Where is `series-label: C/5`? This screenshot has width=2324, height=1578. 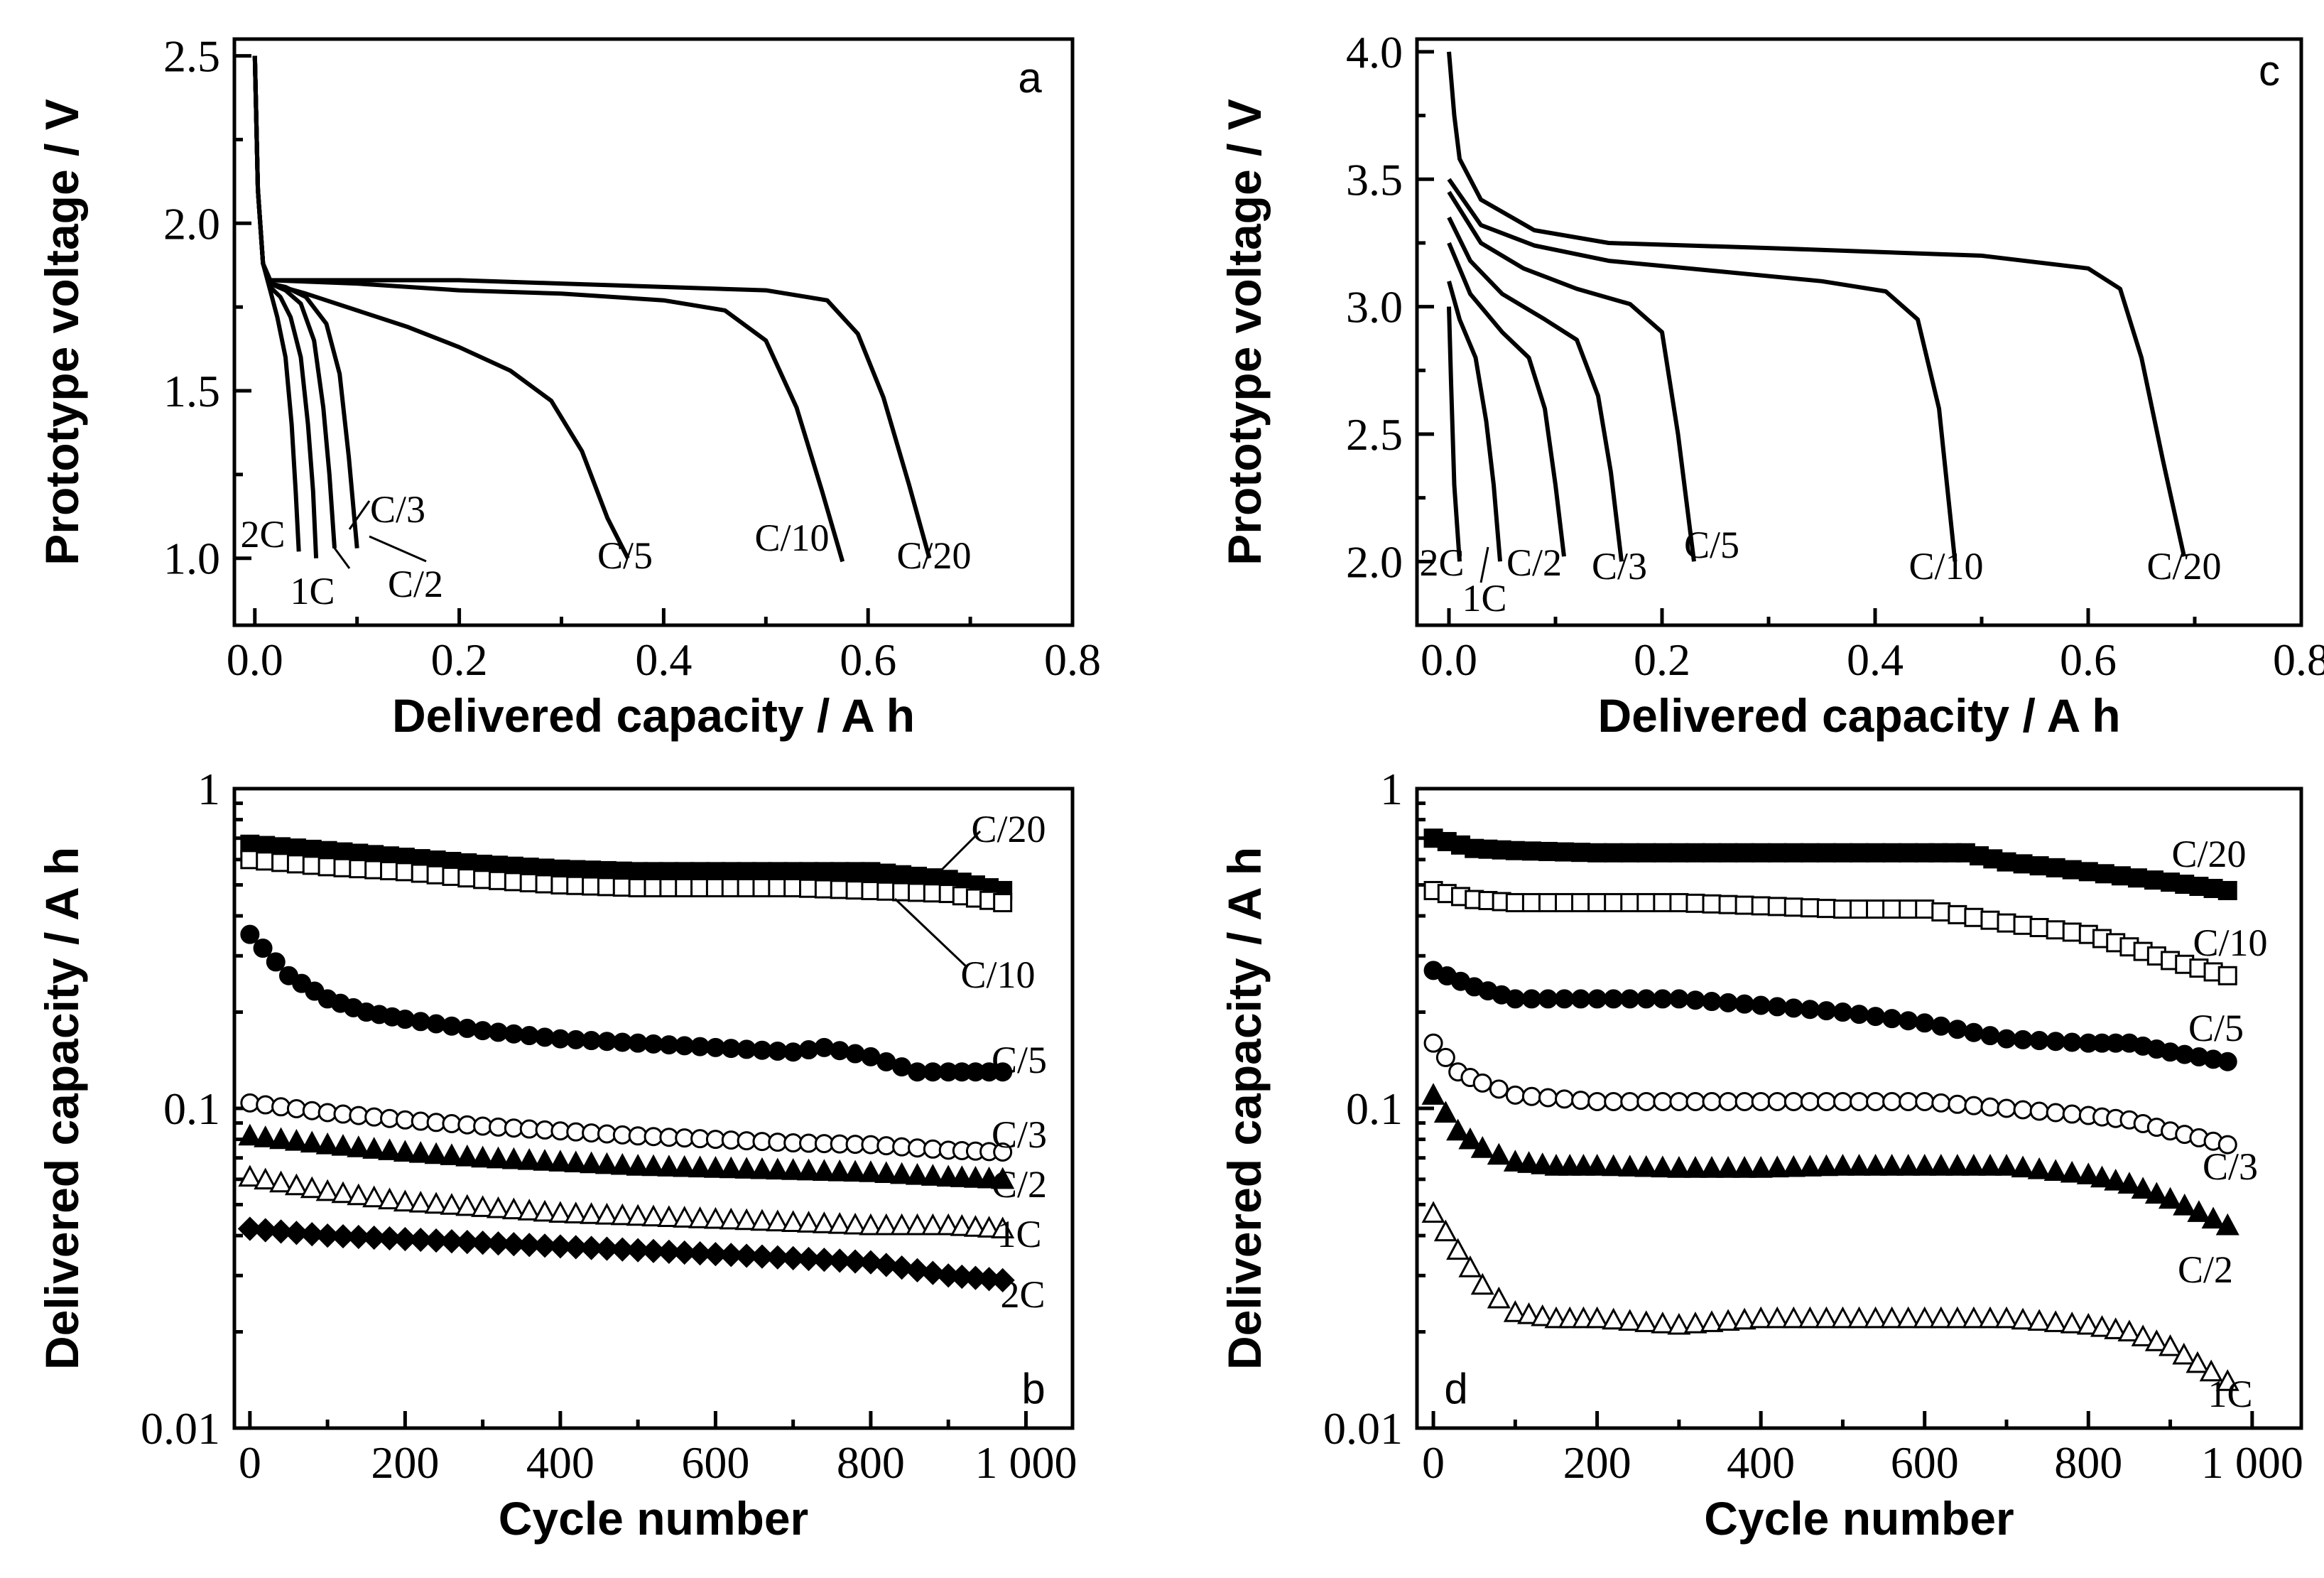 series-label: C/5 is located at coordinates (1019, 1060).